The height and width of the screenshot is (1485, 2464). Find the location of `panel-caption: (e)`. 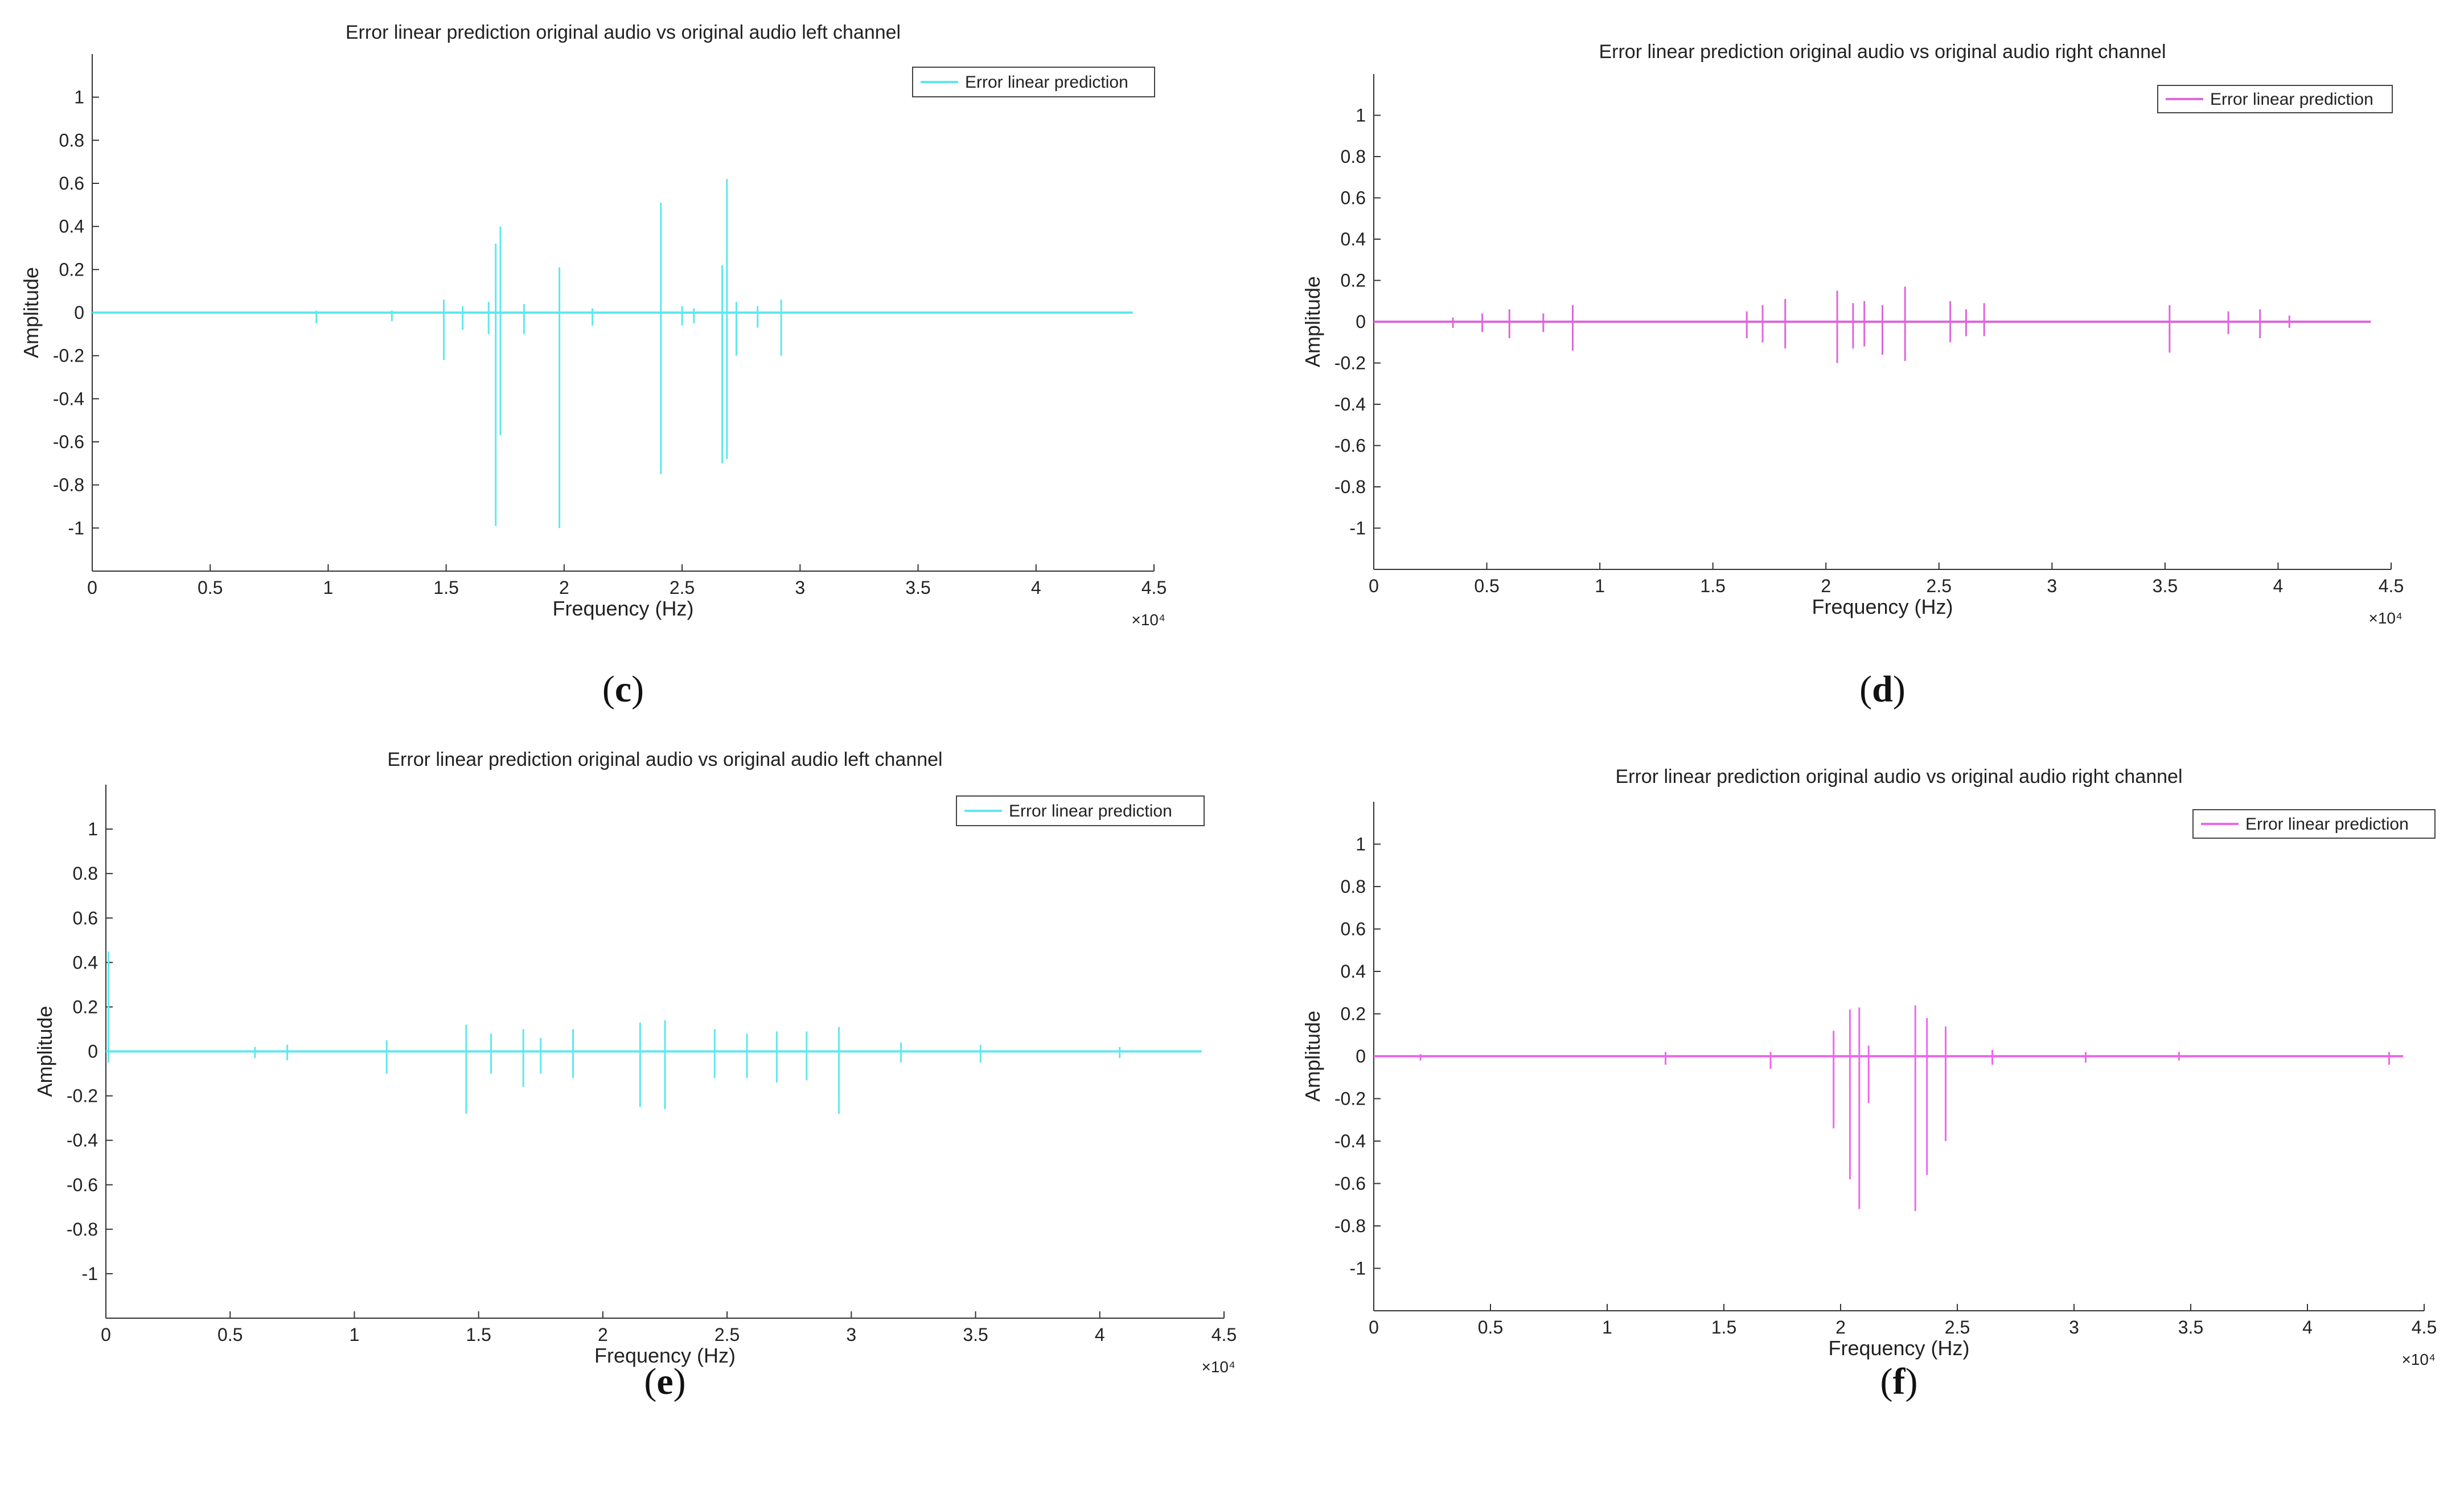

panel-caption: (e) is located at coordinates (664, 1381).